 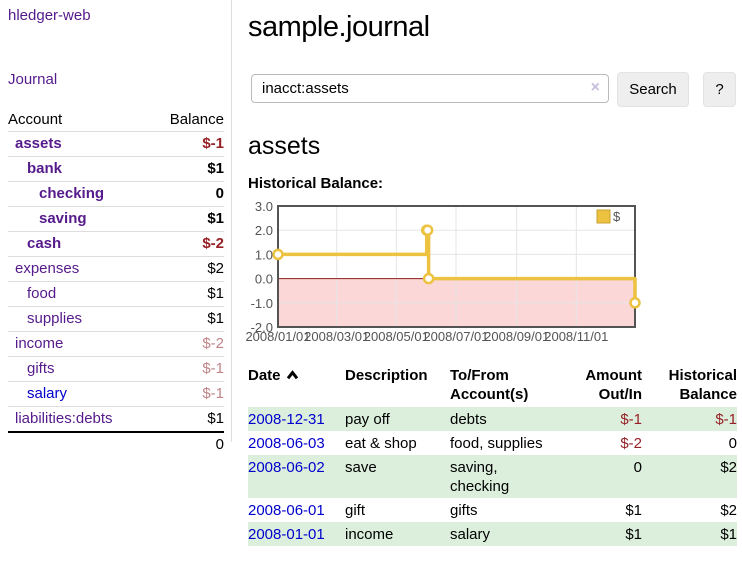 I want to click on account-link: gifts, so click(x=41, y=368).